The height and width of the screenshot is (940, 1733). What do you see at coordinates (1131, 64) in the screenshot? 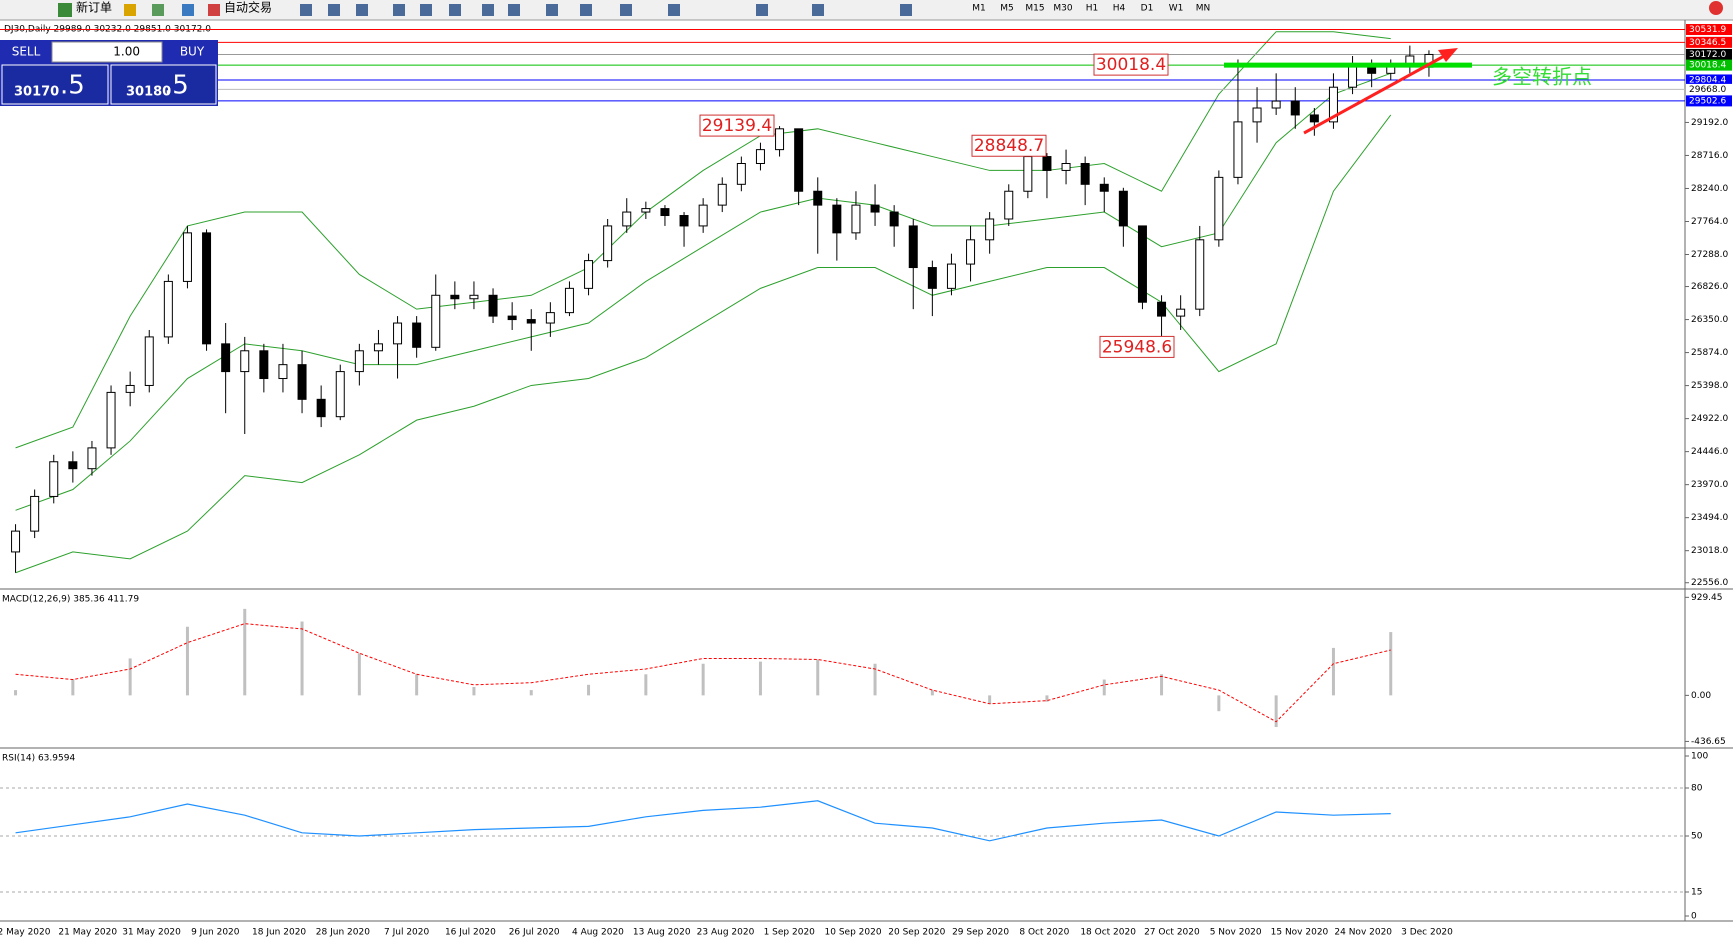
I see `price-annotation-box` at bounding box center [1131, 64].